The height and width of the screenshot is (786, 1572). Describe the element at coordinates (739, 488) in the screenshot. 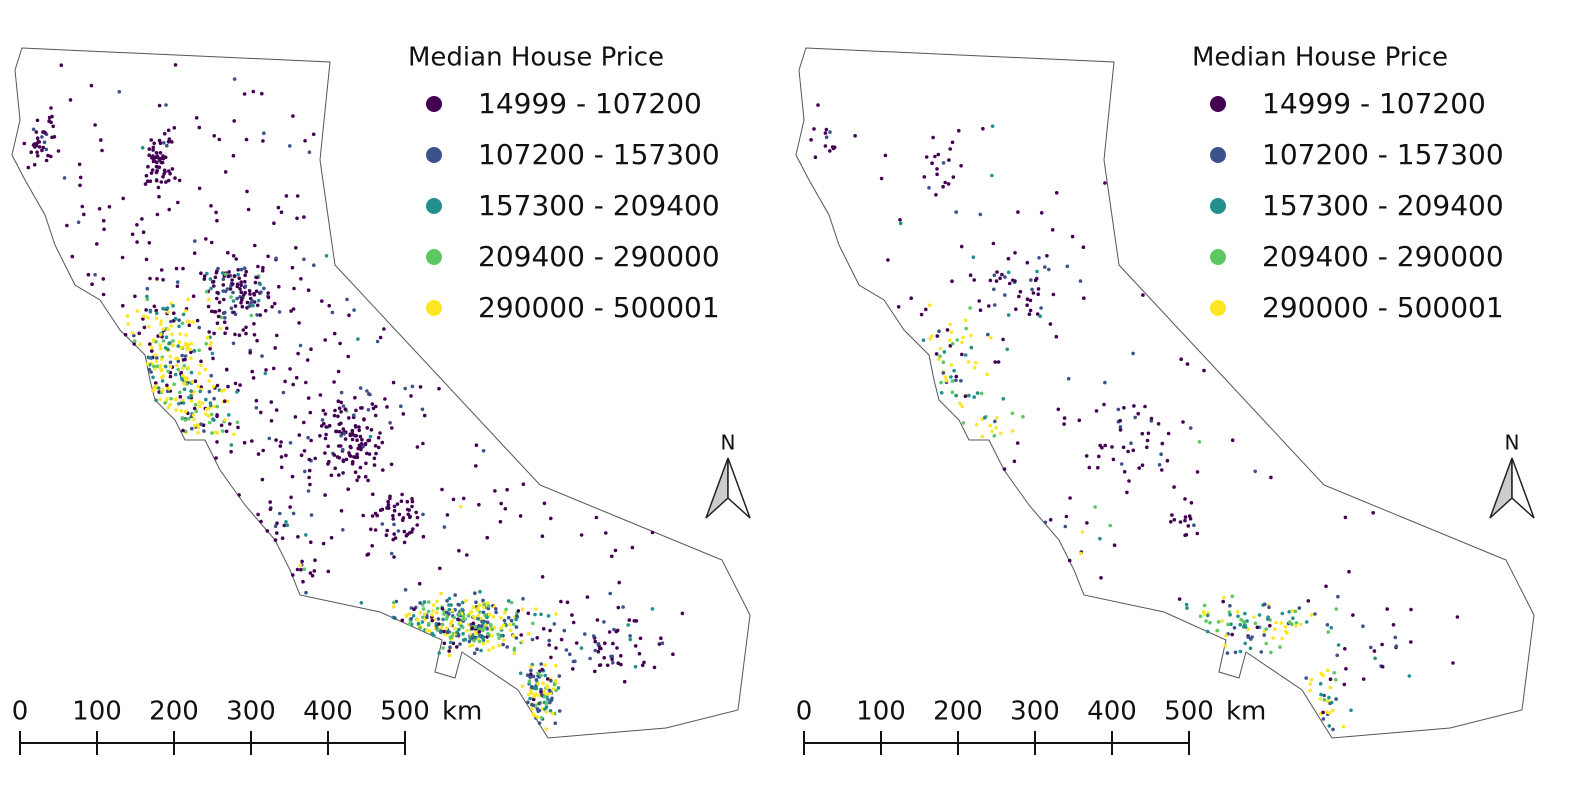

I see `north-arrow-right` at that location.